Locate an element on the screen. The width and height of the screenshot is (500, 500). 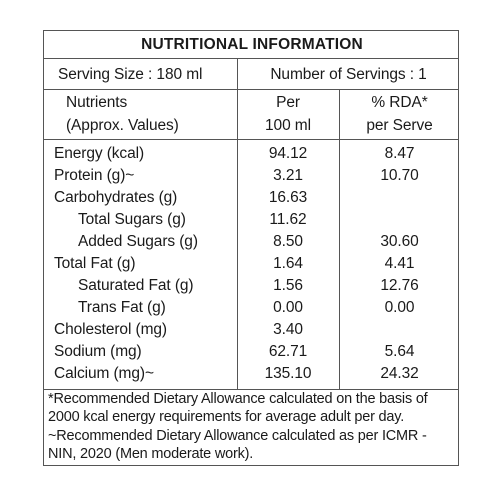
header-per: Per is located at coordinates (288, 102).